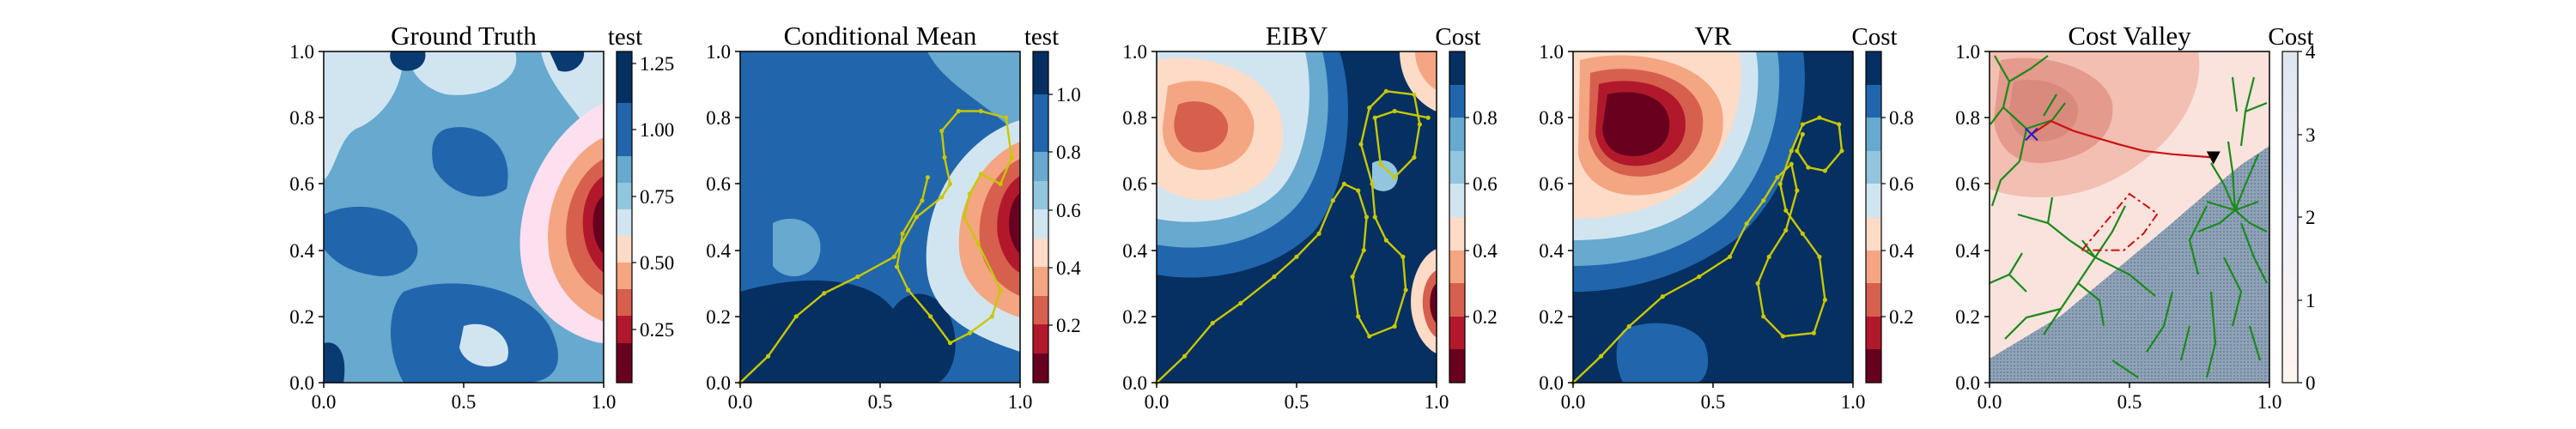  I want to click on panel-vr: VR 0.0 0.5 1.0 0.0 0.2 0.4 0.6 0.8 1.0, so click(1726, 217).